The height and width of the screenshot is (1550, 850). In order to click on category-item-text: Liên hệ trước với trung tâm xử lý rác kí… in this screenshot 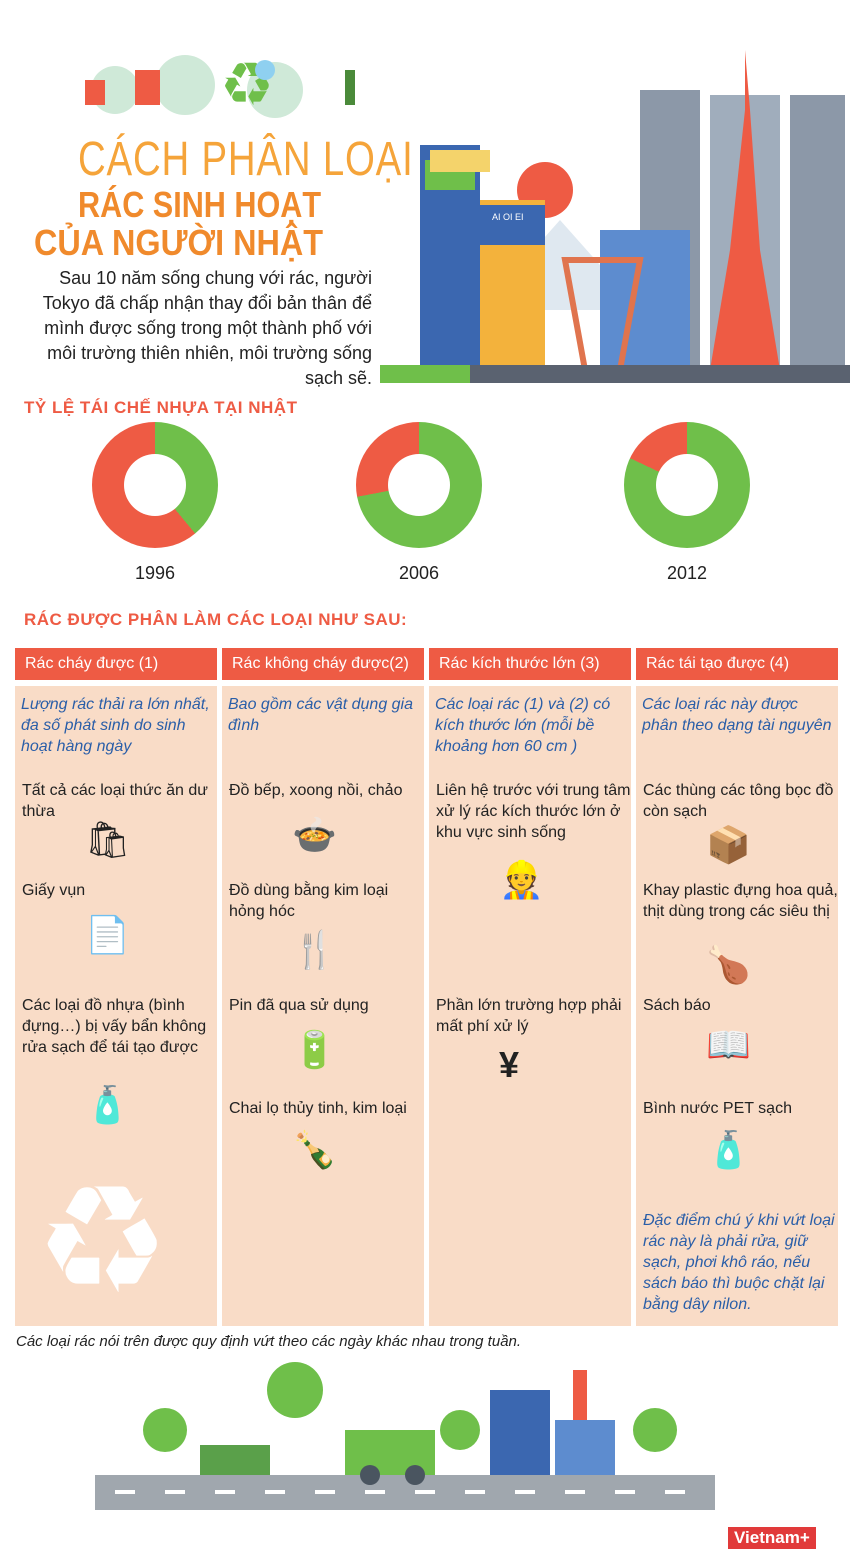, I will do `click(533, 811)`.